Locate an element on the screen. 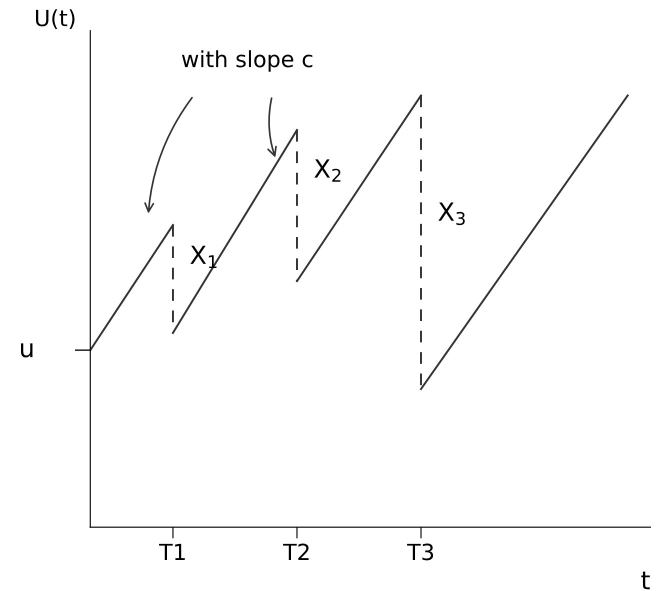 This screenshot has width=659, height=591. x-tick-label: T3 is located at coordinates (420, 552).